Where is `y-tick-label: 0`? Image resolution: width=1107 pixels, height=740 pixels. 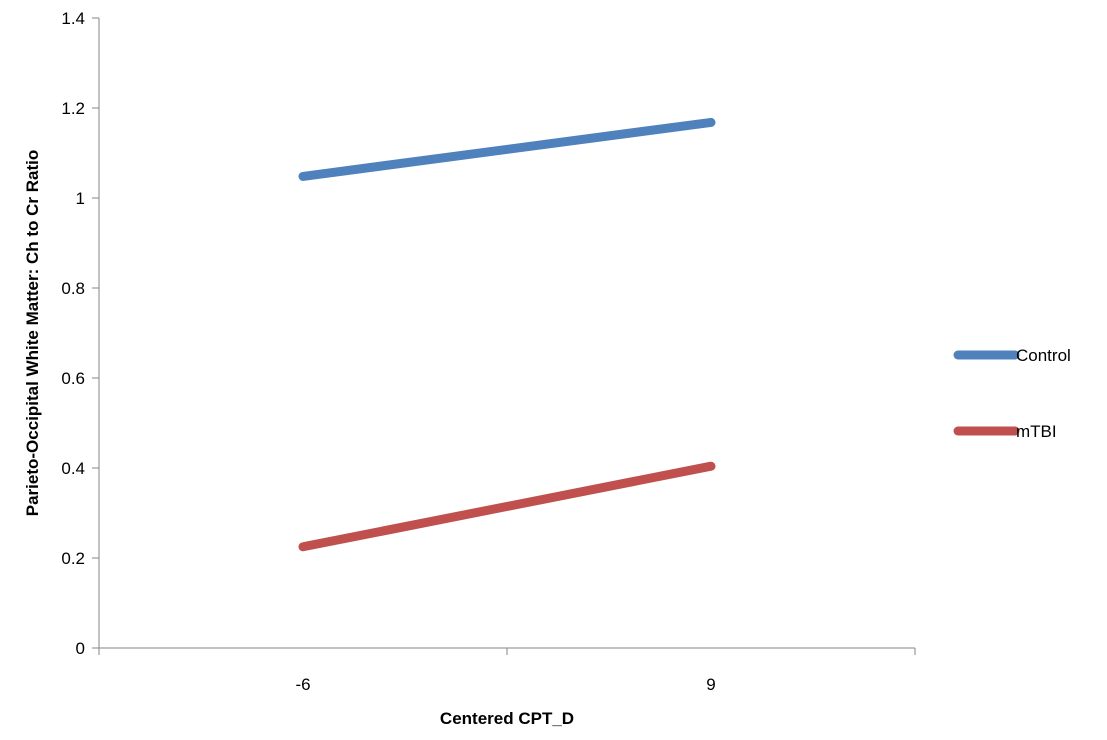
y-tick-label: 0 is located at coordinates (80, 648).